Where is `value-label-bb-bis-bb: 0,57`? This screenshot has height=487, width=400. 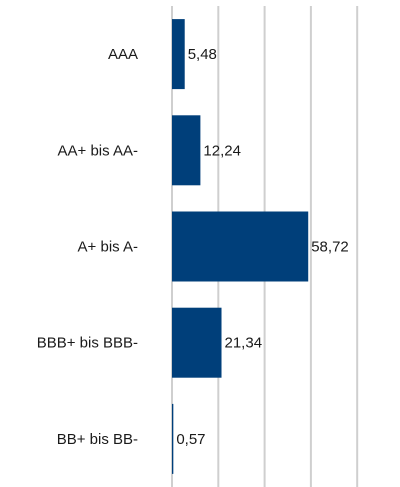 value-label-bb-bis-bb: 0,57 is located at coordinates (190, 439).